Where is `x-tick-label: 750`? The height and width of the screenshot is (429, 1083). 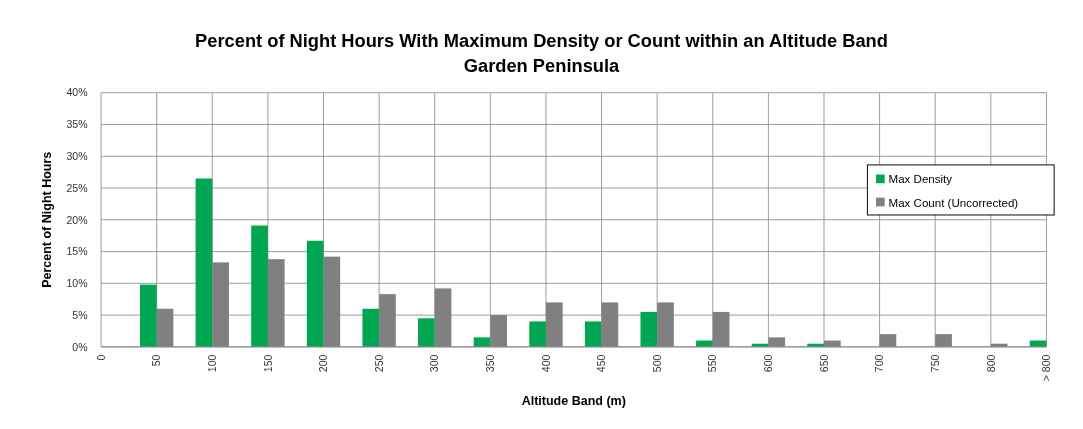
x-tick-label: 750 is located at coordinates (934, 363).